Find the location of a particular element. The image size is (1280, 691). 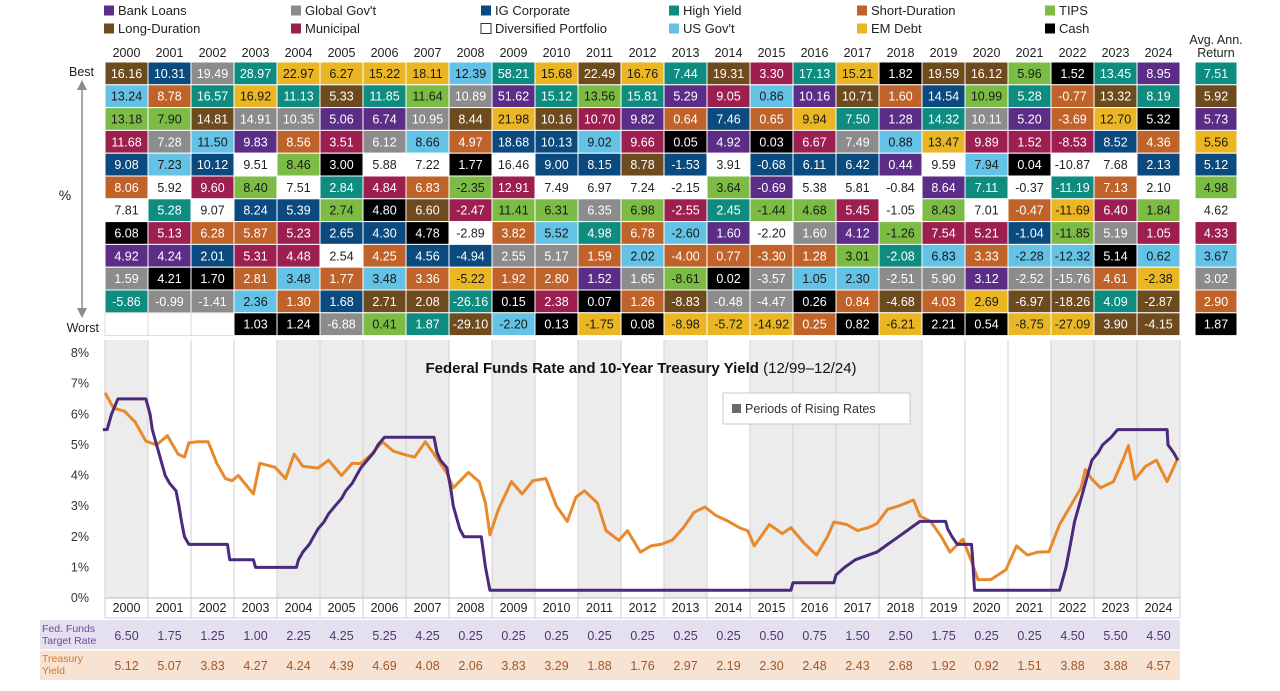

fed-value-2004: 2.25 is located at coordinates (298, 636).